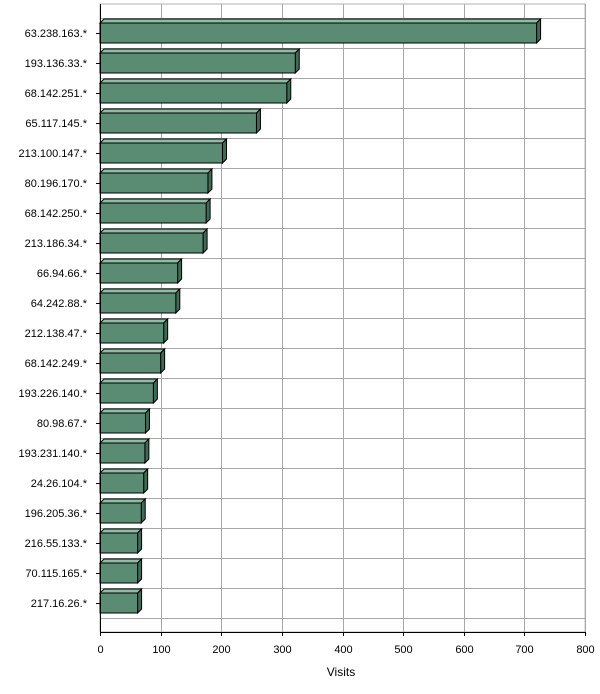  What do you see at coordinates (56, 574) in the screenshot?
I see `y-category-label: 70.115.165.*` at bounding box center [56, 574].